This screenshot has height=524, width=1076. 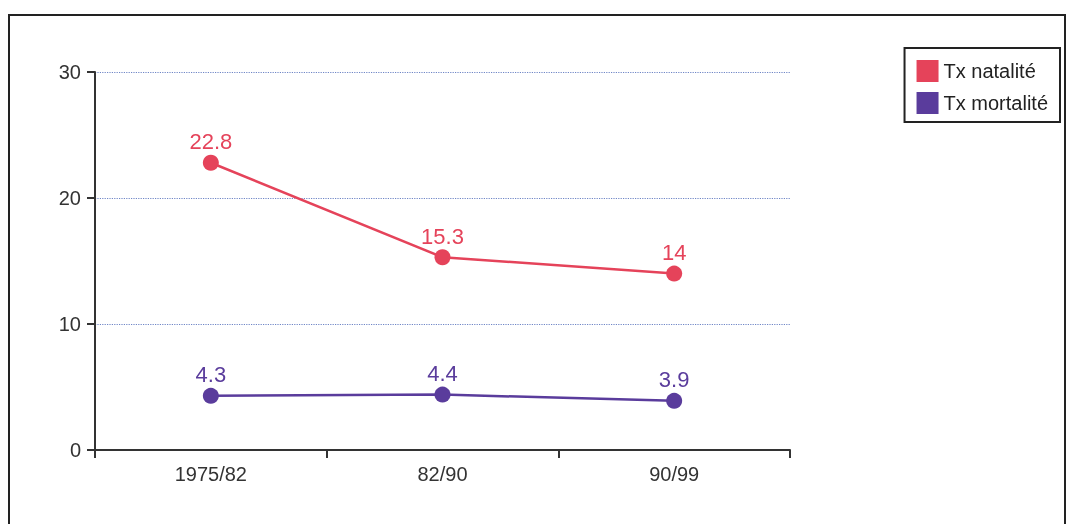 I want to click on x-tick-label: 82/90, so click(x=442, y=474).